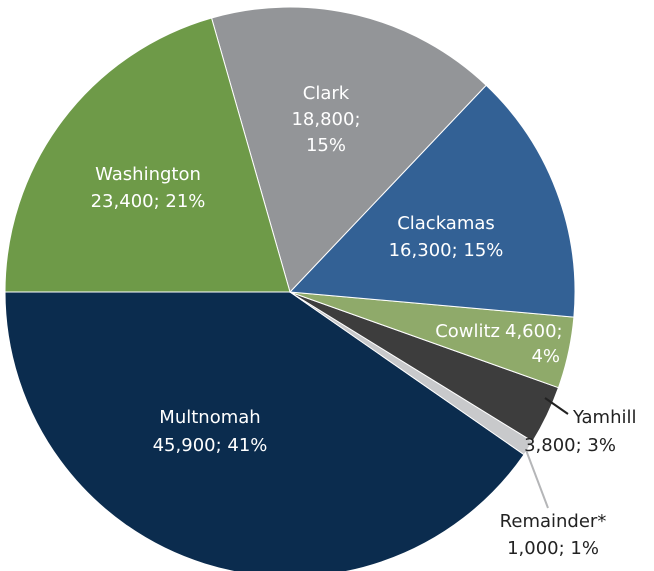  I want to click on value-label: 3,800; 3%, so click(570, 445).